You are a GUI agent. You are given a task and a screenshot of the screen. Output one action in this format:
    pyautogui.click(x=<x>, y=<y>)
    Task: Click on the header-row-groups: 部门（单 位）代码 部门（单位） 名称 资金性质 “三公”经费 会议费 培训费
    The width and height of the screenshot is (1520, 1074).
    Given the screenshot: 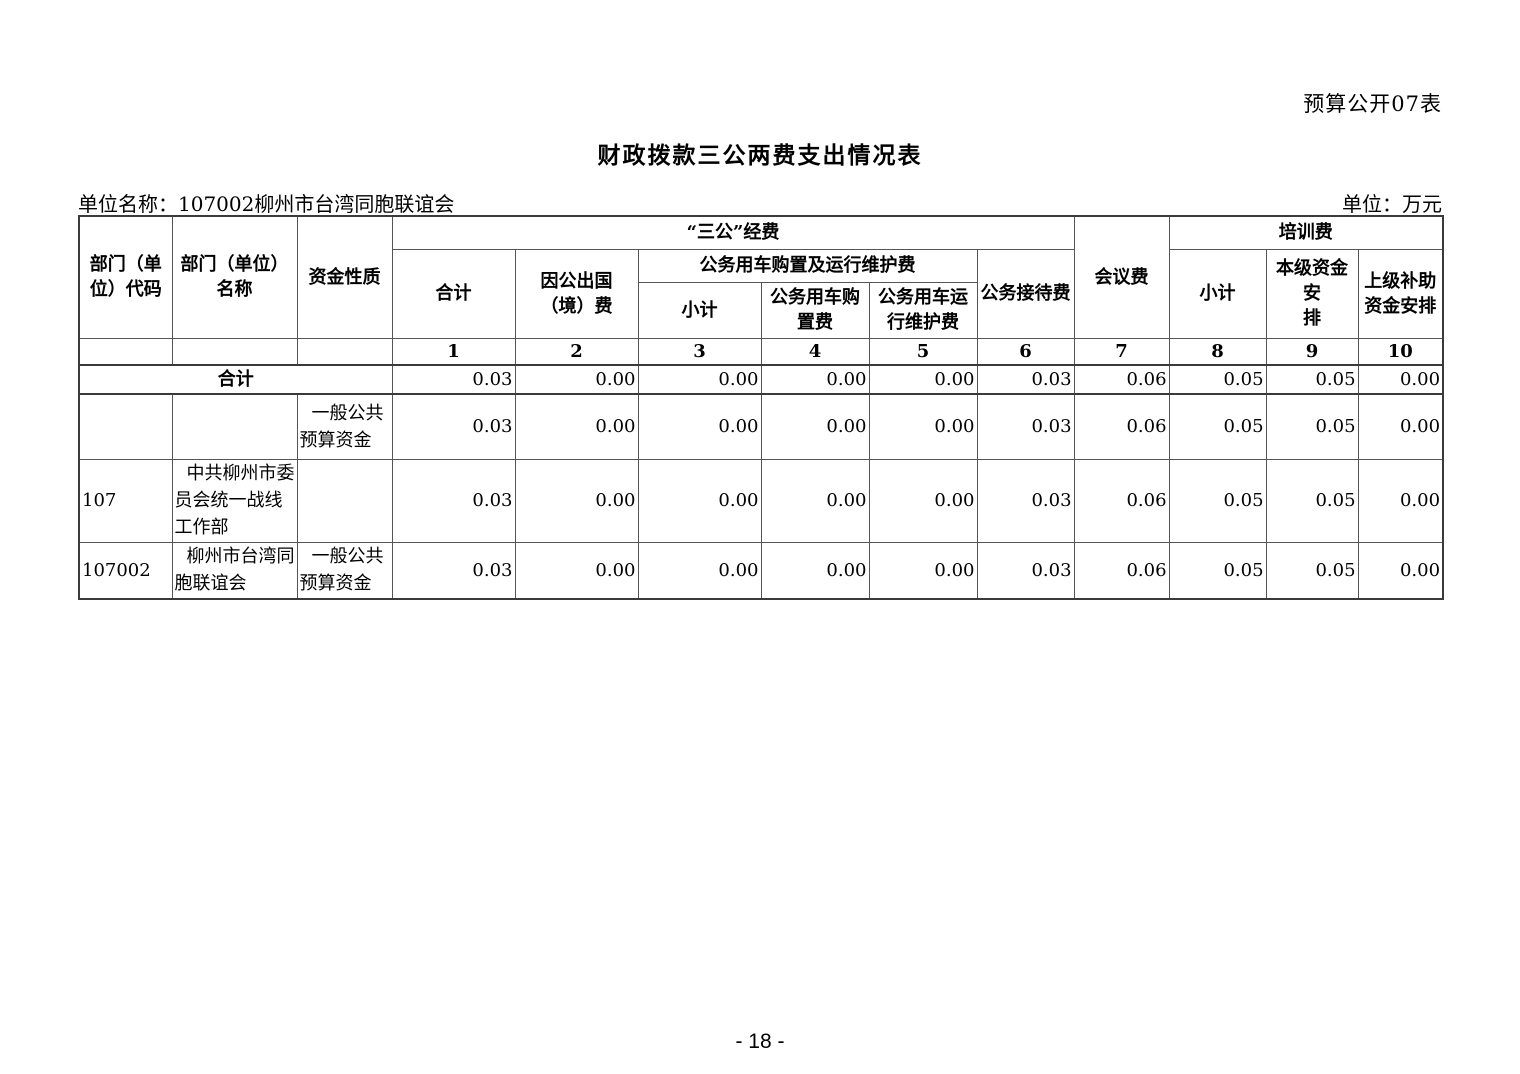 What is the action you would take?
    pyautogui.click(x=761, y=277)
    